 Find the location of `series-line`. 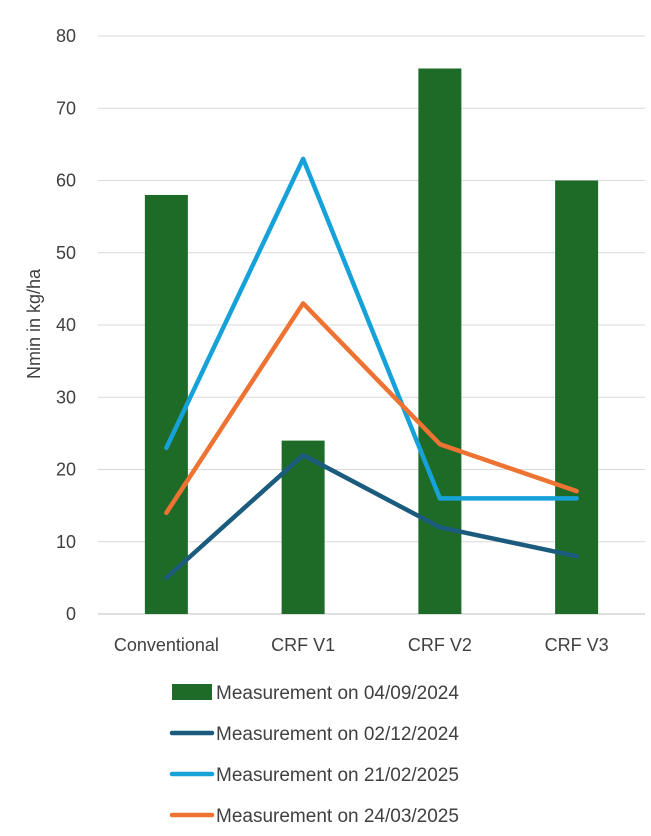

series-line is located at coordinates (371, 516).